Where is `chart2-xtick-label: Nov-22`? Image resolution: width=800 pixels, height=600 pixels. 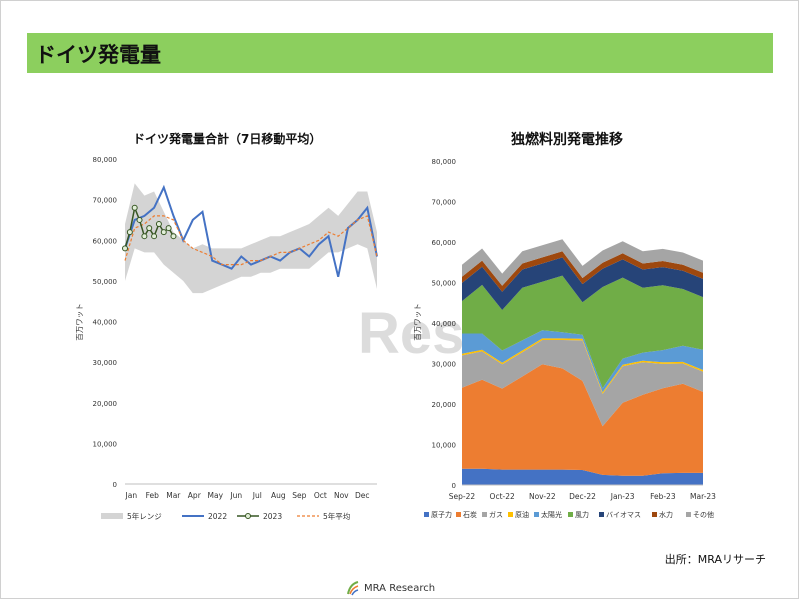 chart2-xtick-label: Nov-22 is located at coordinates (542, 496).